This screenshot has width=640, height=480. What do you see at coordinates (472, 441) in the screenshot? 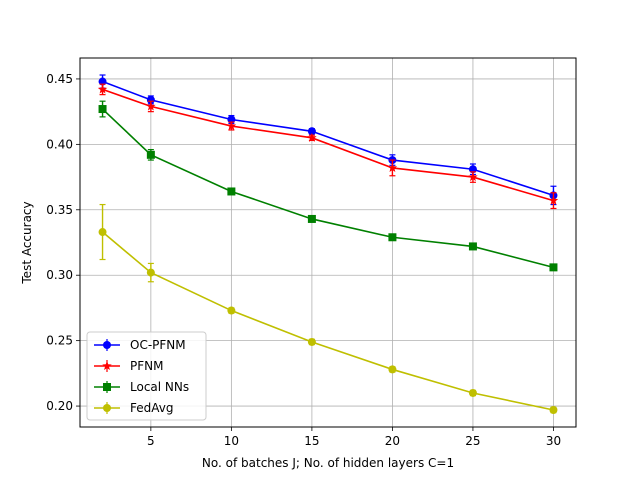
I see `x-tick-label: 25` at bounding box center [472, 441].